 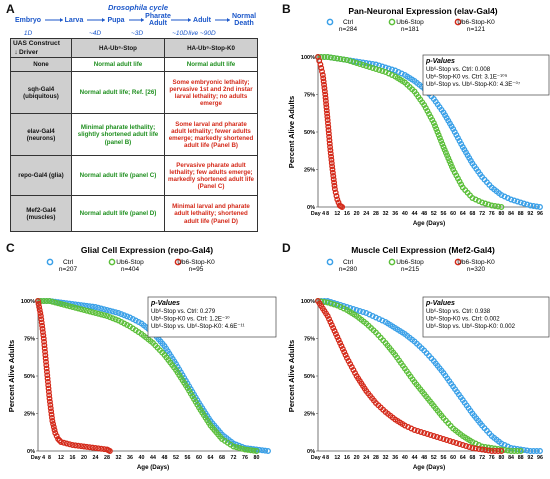 What do you see at coordinates (28, 33) in the screenshot?
I see `cycle-duration-label: 1D` at bounding box center [28, 33].